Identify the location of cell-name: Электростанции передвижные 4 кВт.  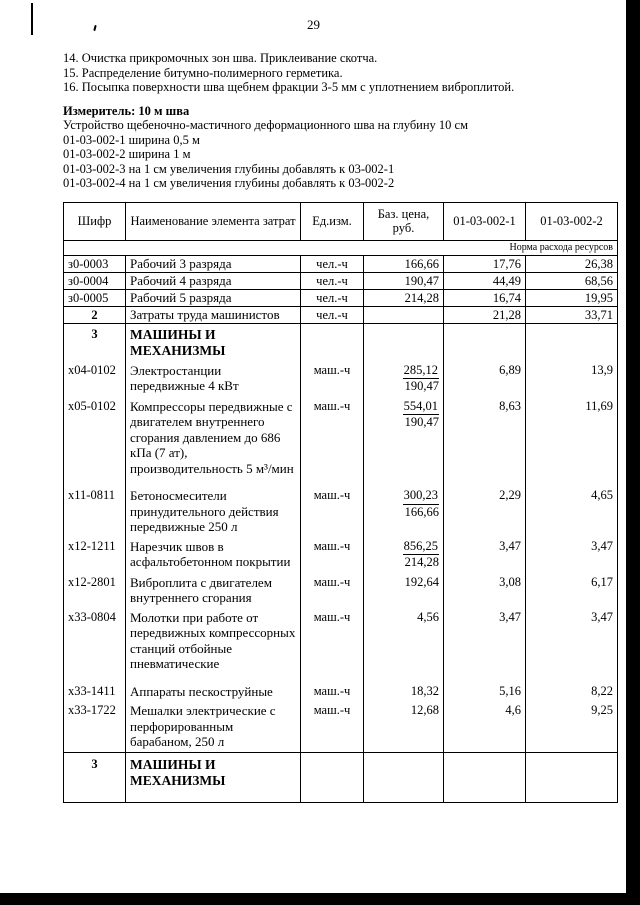
(213, 378).